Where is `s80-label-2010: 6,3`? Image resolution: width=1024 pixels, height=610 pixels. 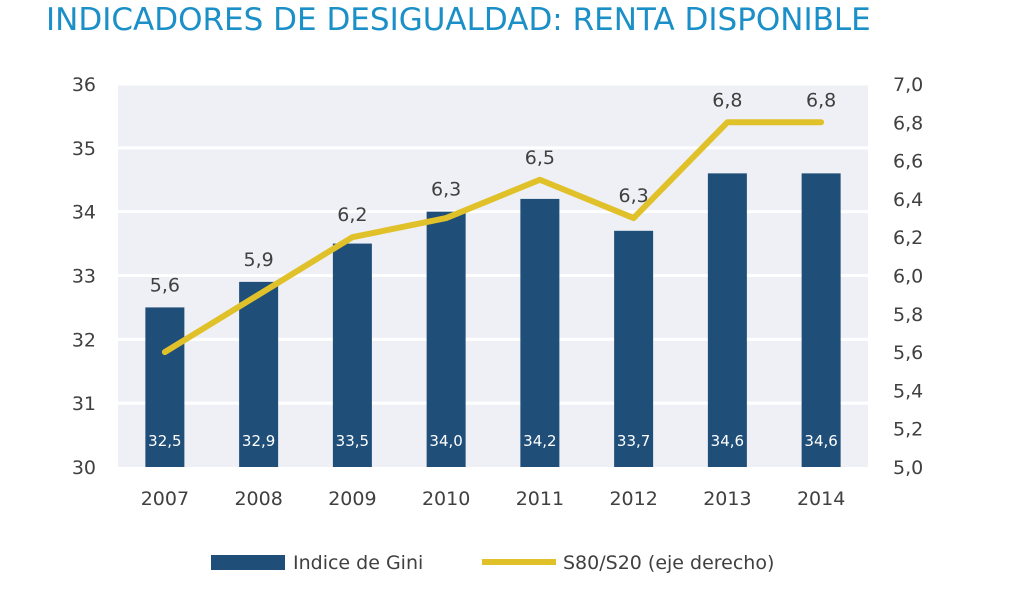
s80-label-2010: 6,3 is located at coordinates (446, 190).